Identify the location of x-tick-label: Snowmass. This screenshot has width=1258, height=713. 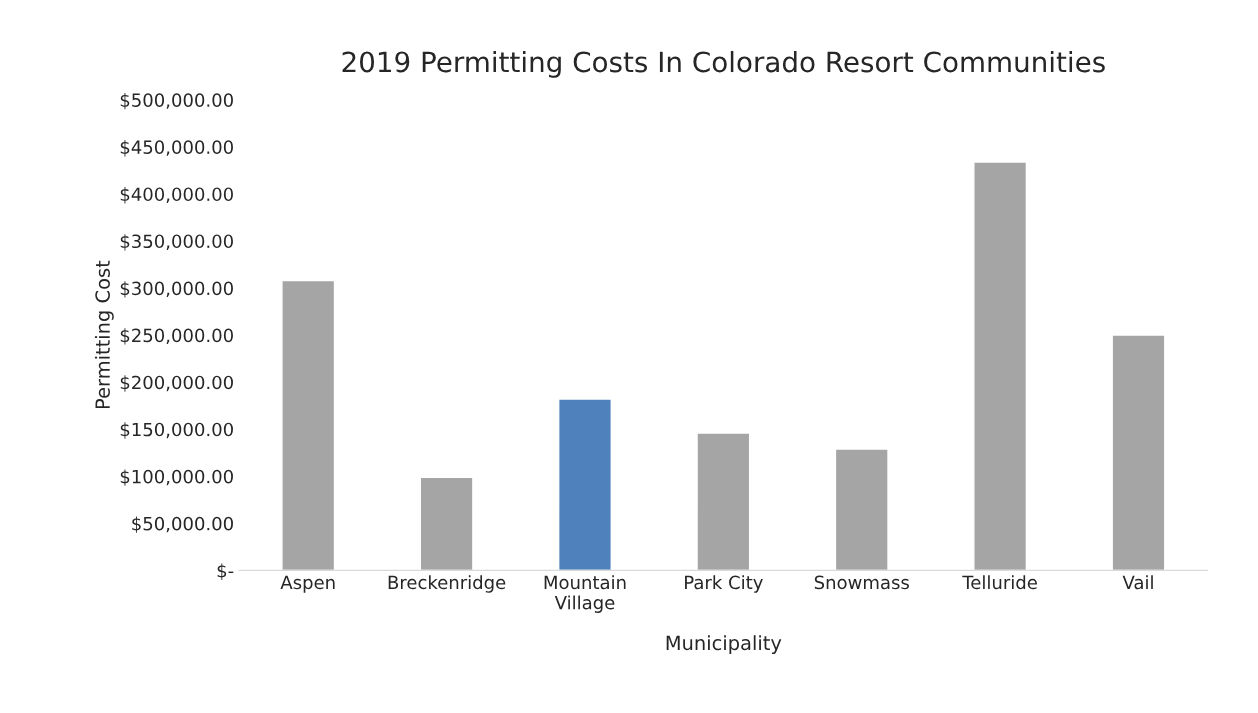
(861, 582).